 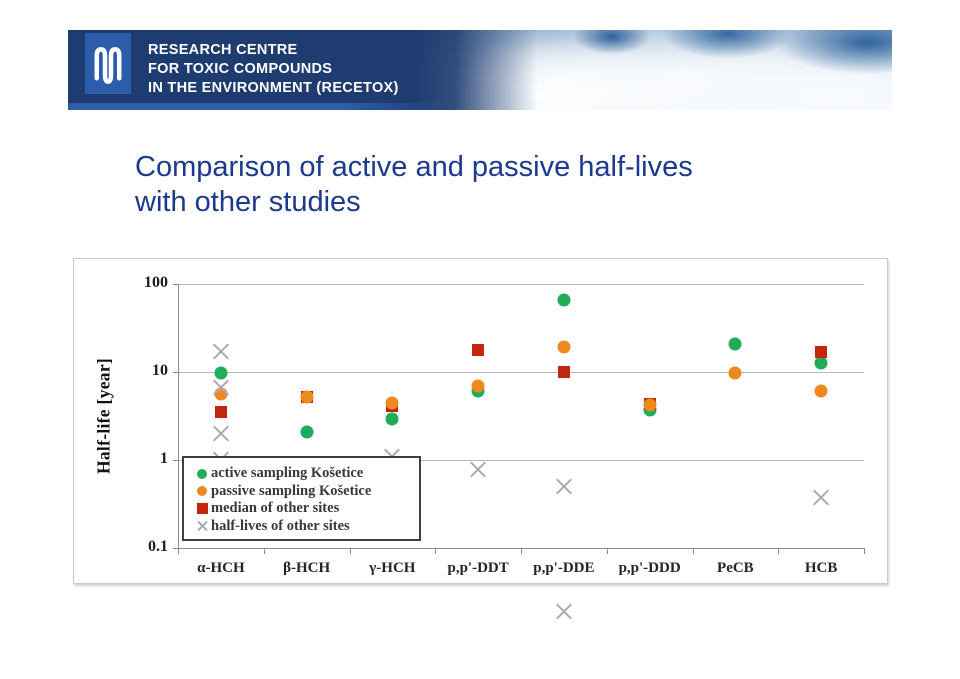 What do you see at coordinates (240, 69) in the screenshot?
I see `banner-title-line2: FOR TOXIC COMPOUNDS` at bounding box center [240, 69].